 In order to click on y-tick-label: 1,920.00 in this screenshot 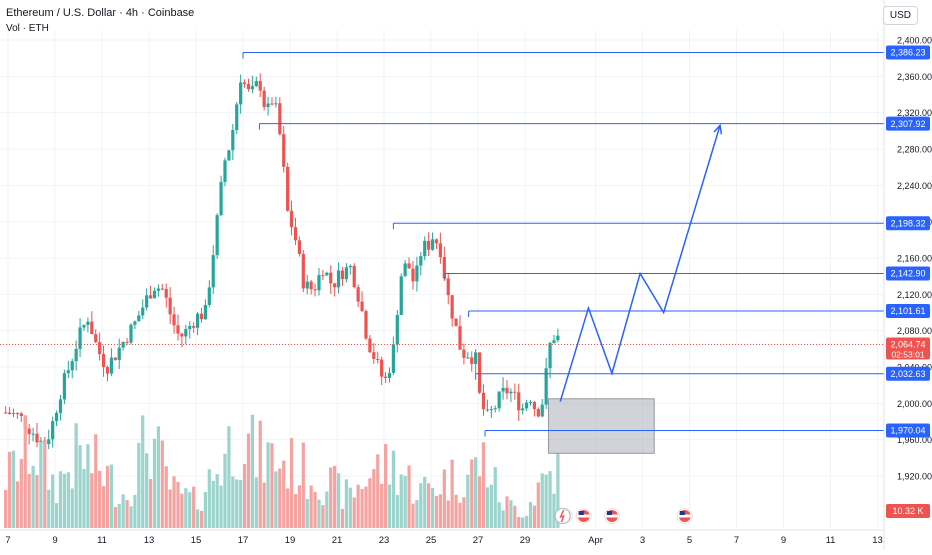, I will do `click(914, 477)`.